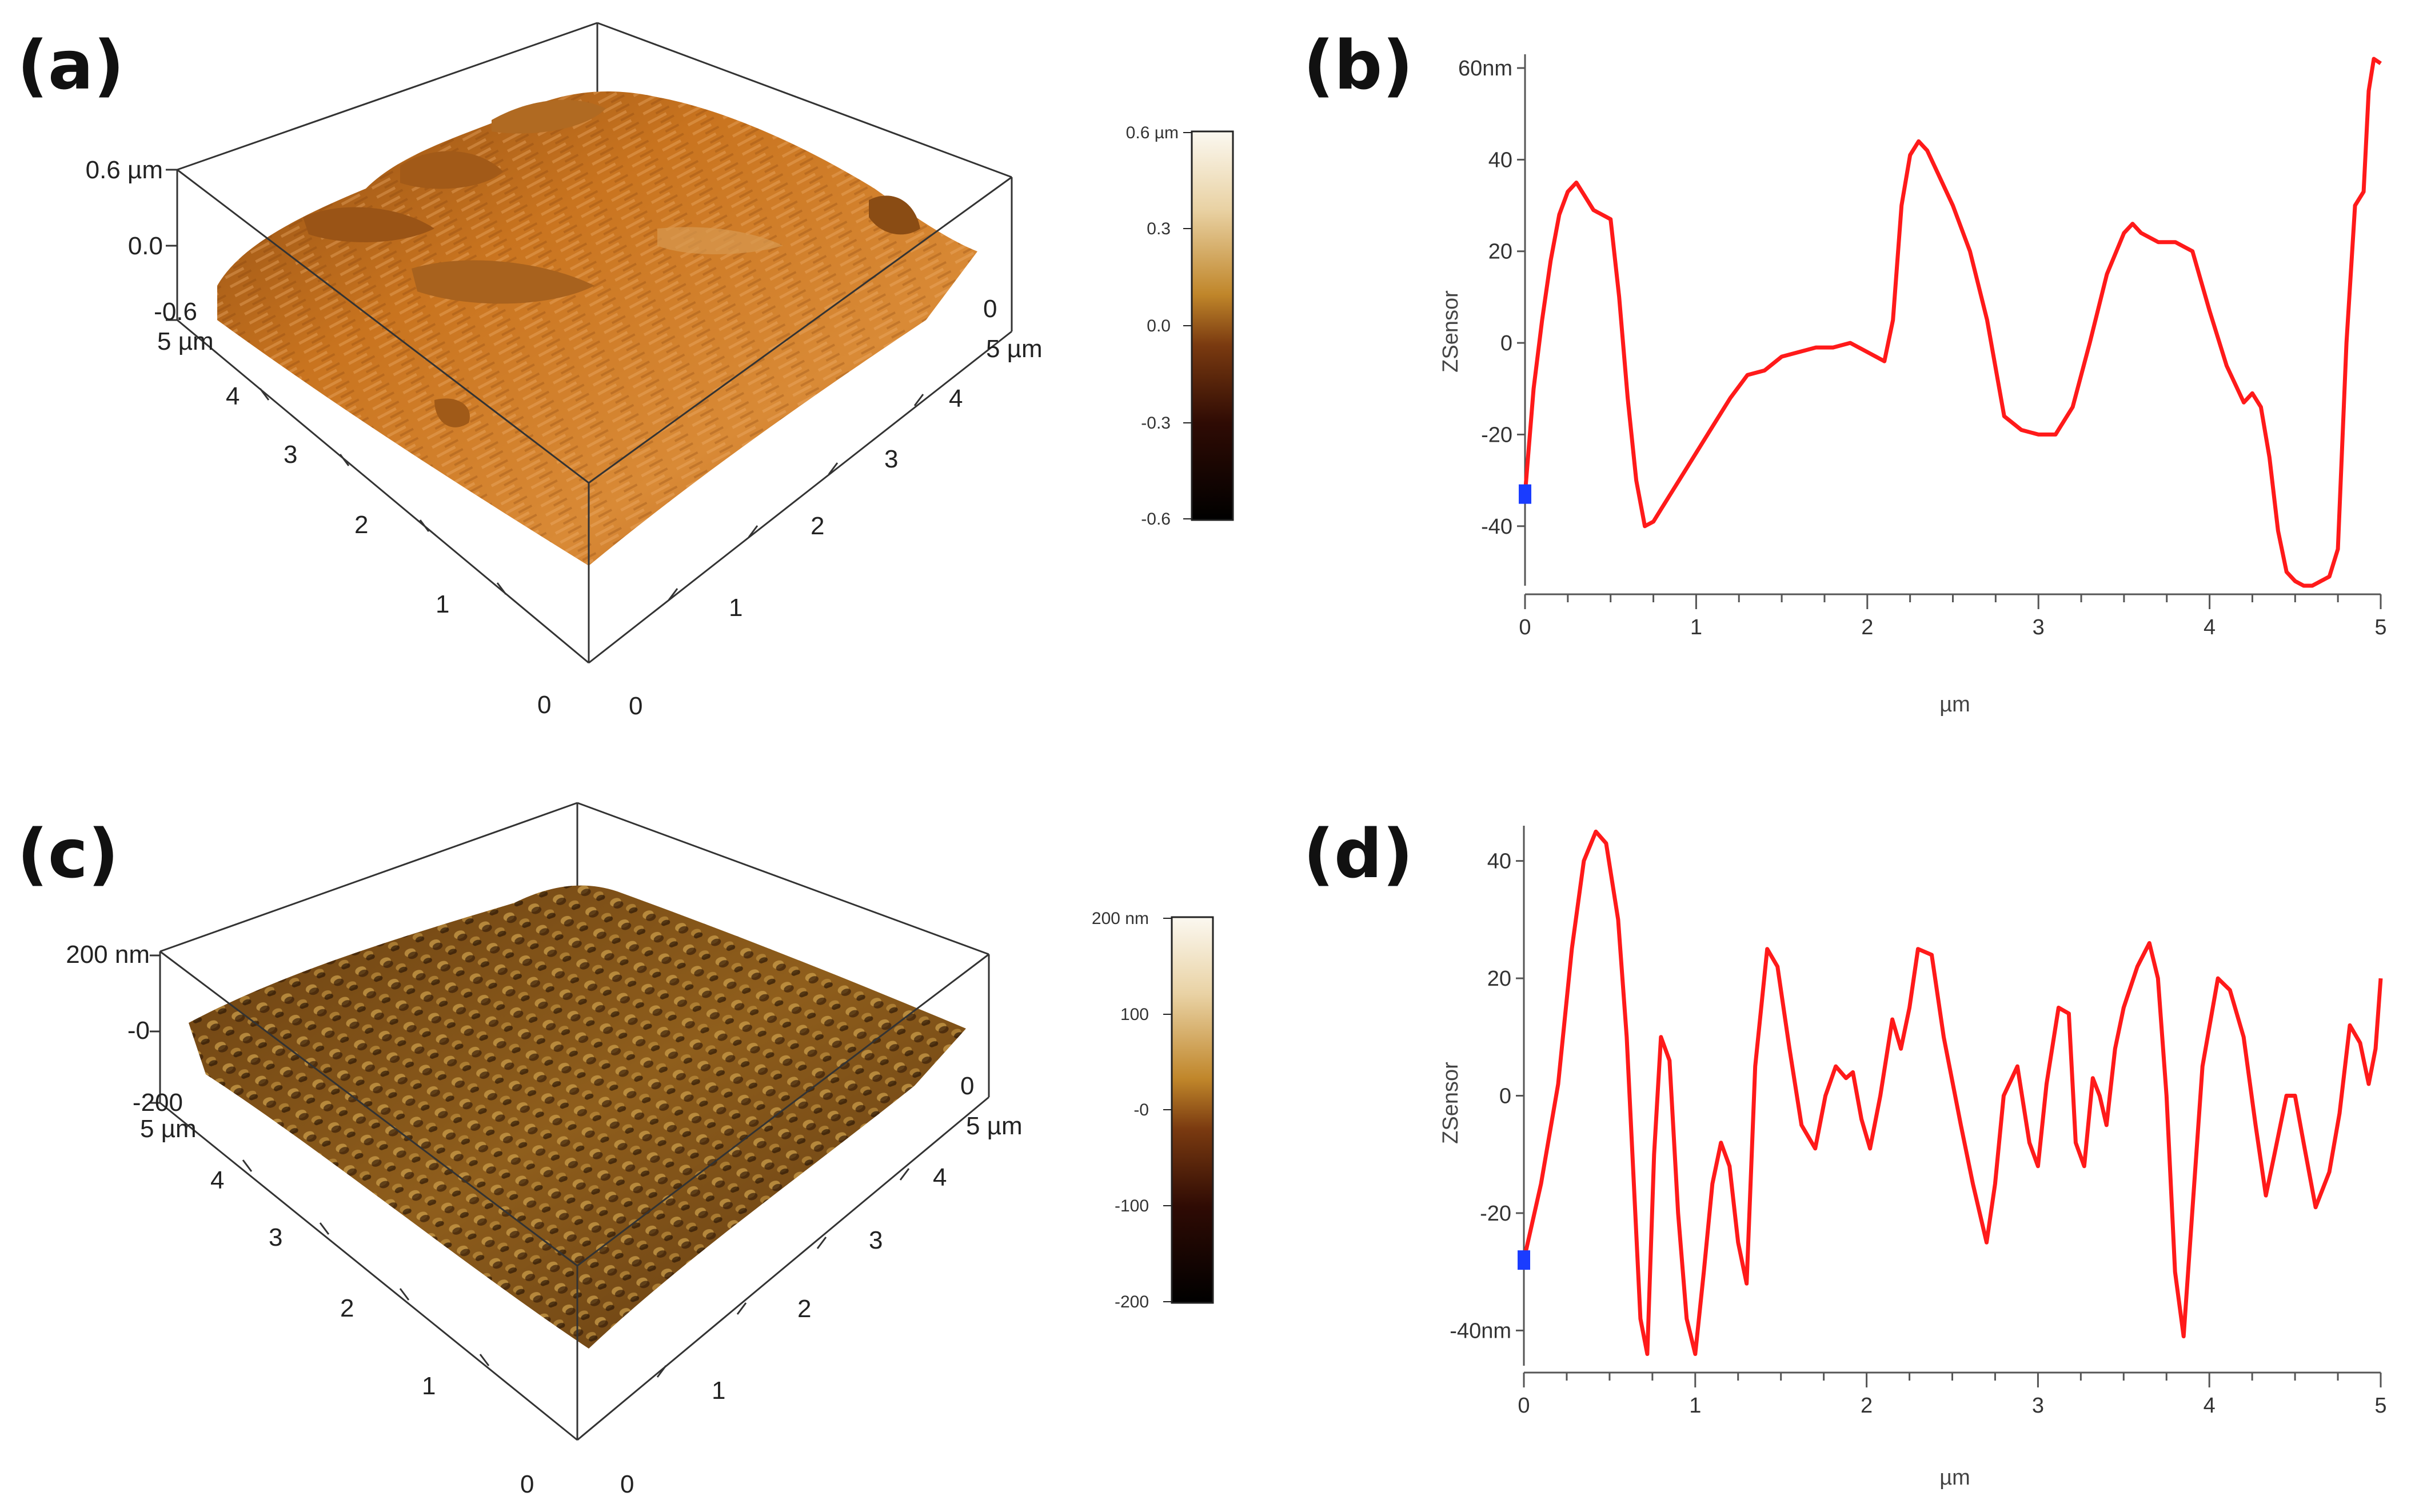 The height and width of the screenshot is (1512, 2411). Describe the element at coordinates (1952, 1092) in the screenshot. I see `profile-line-d` at that location.